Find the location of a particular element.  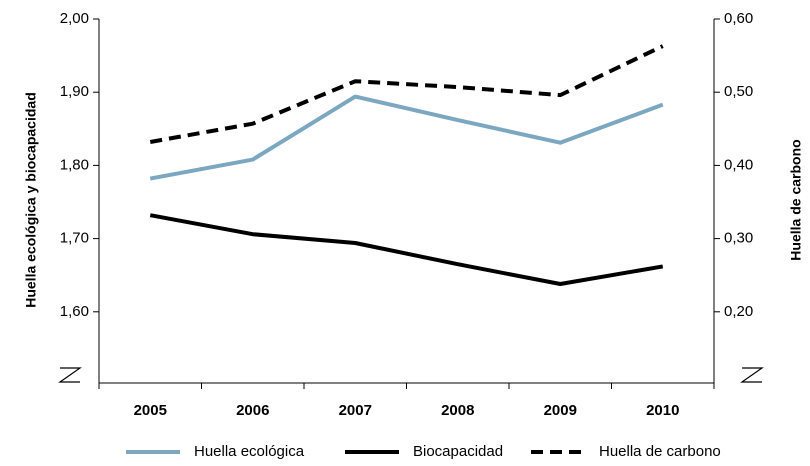

legend-label: Biocapacidad is located at coordinates (458, 451).